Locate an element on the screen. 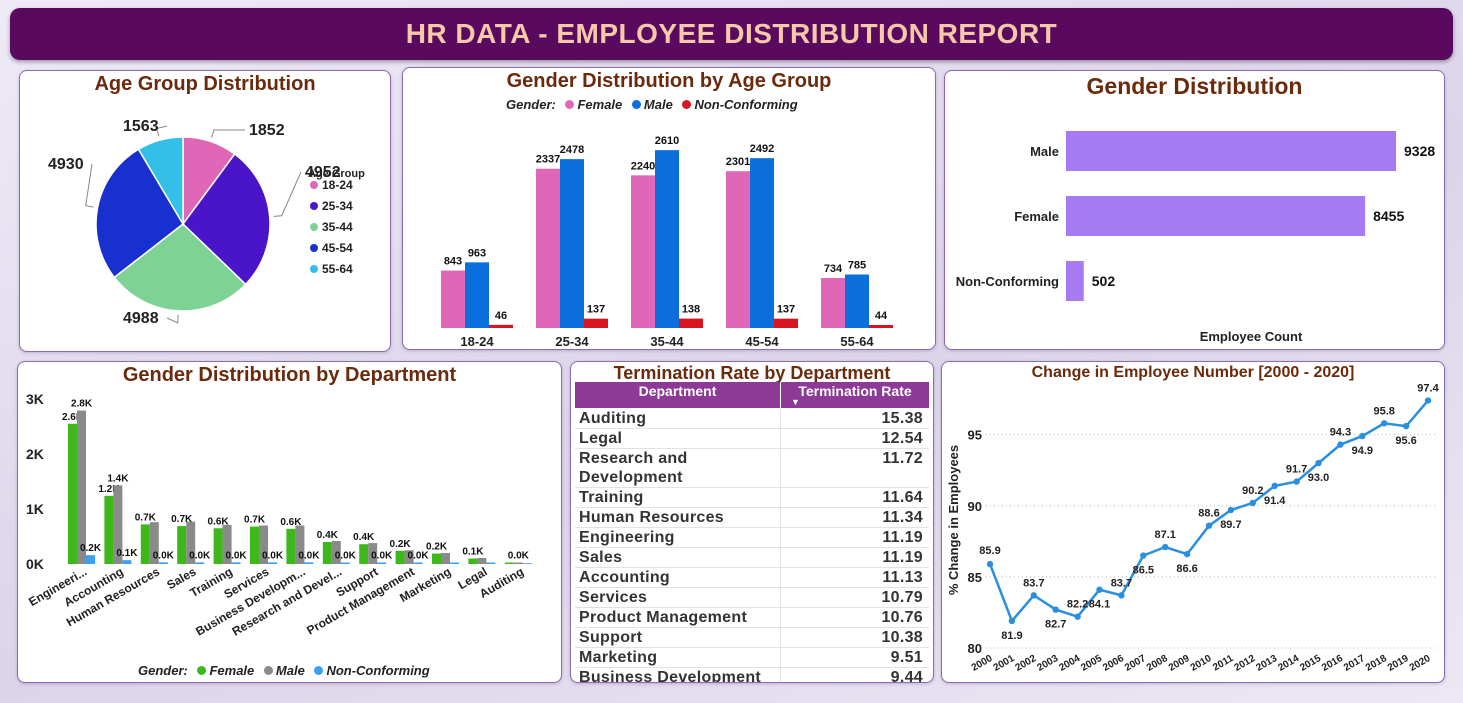 This screenshot has width=1463, height=703. column-header-department: Department is located at coordinates (678, 395).